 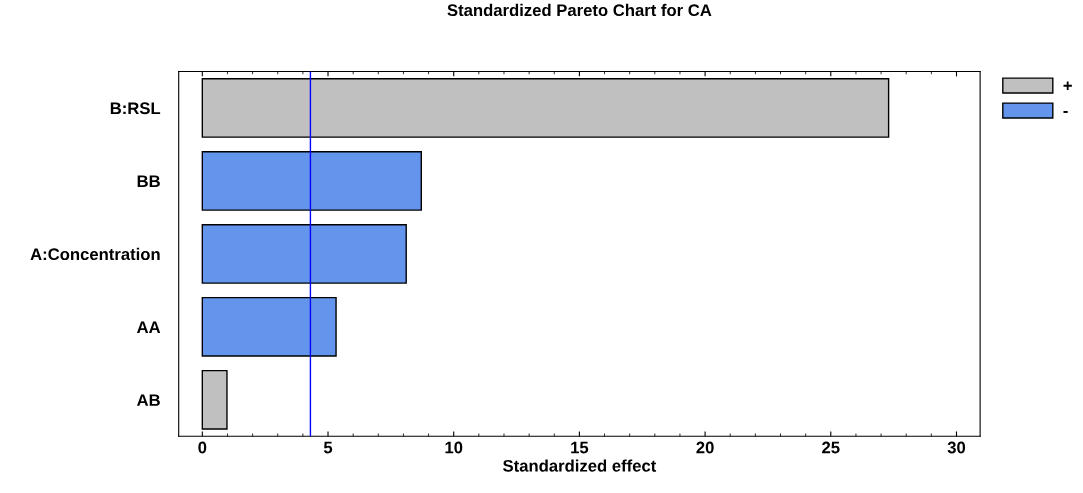 What do you see at coordinates (579, 10) in the screenshot?
I see `chart-title: Standardized Pareto Chart for CA` at bounding box center [579, 10].